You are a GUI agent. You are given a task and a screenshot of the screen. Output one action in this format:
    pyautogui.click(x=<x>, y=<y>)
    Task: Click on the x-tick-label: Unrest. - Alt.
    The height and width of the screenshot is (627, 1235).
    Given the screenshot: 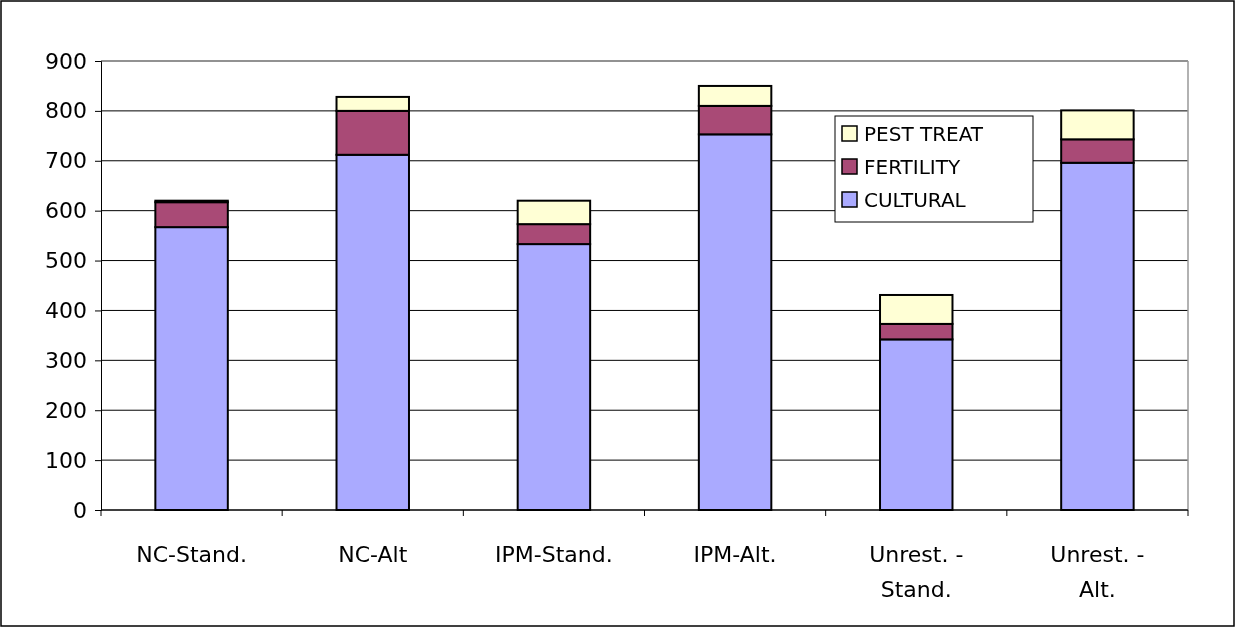 What is the action you would take?
    pyautogui.click(x=1097, y=572)
    